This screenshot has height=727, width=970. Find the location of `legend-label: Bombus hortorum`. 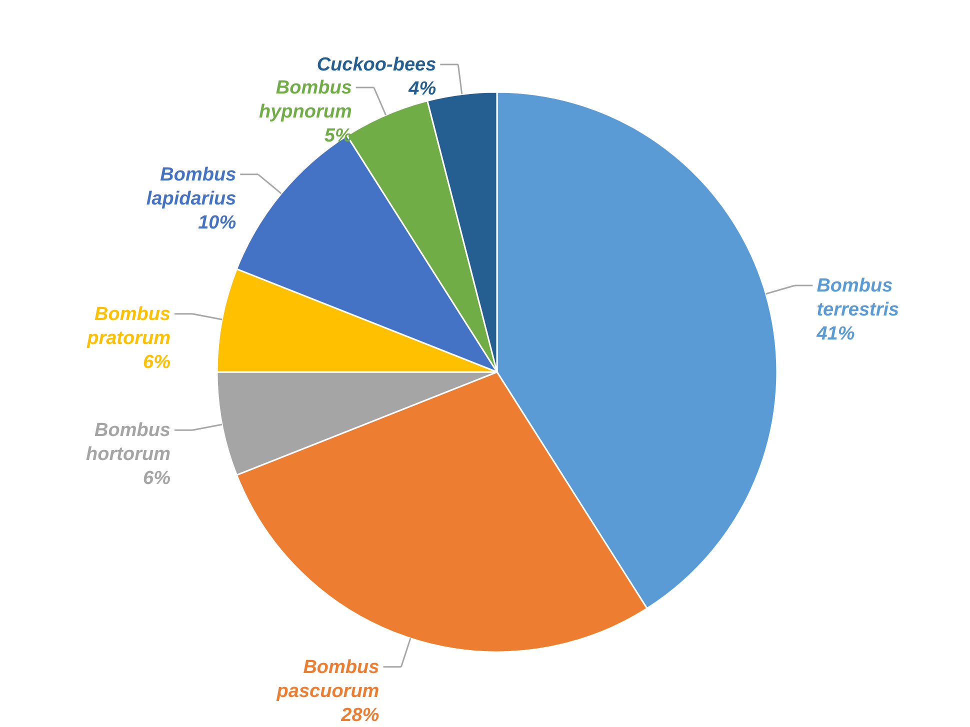

legend-label: Bombus hortorum is located at coordinates (128, 443).